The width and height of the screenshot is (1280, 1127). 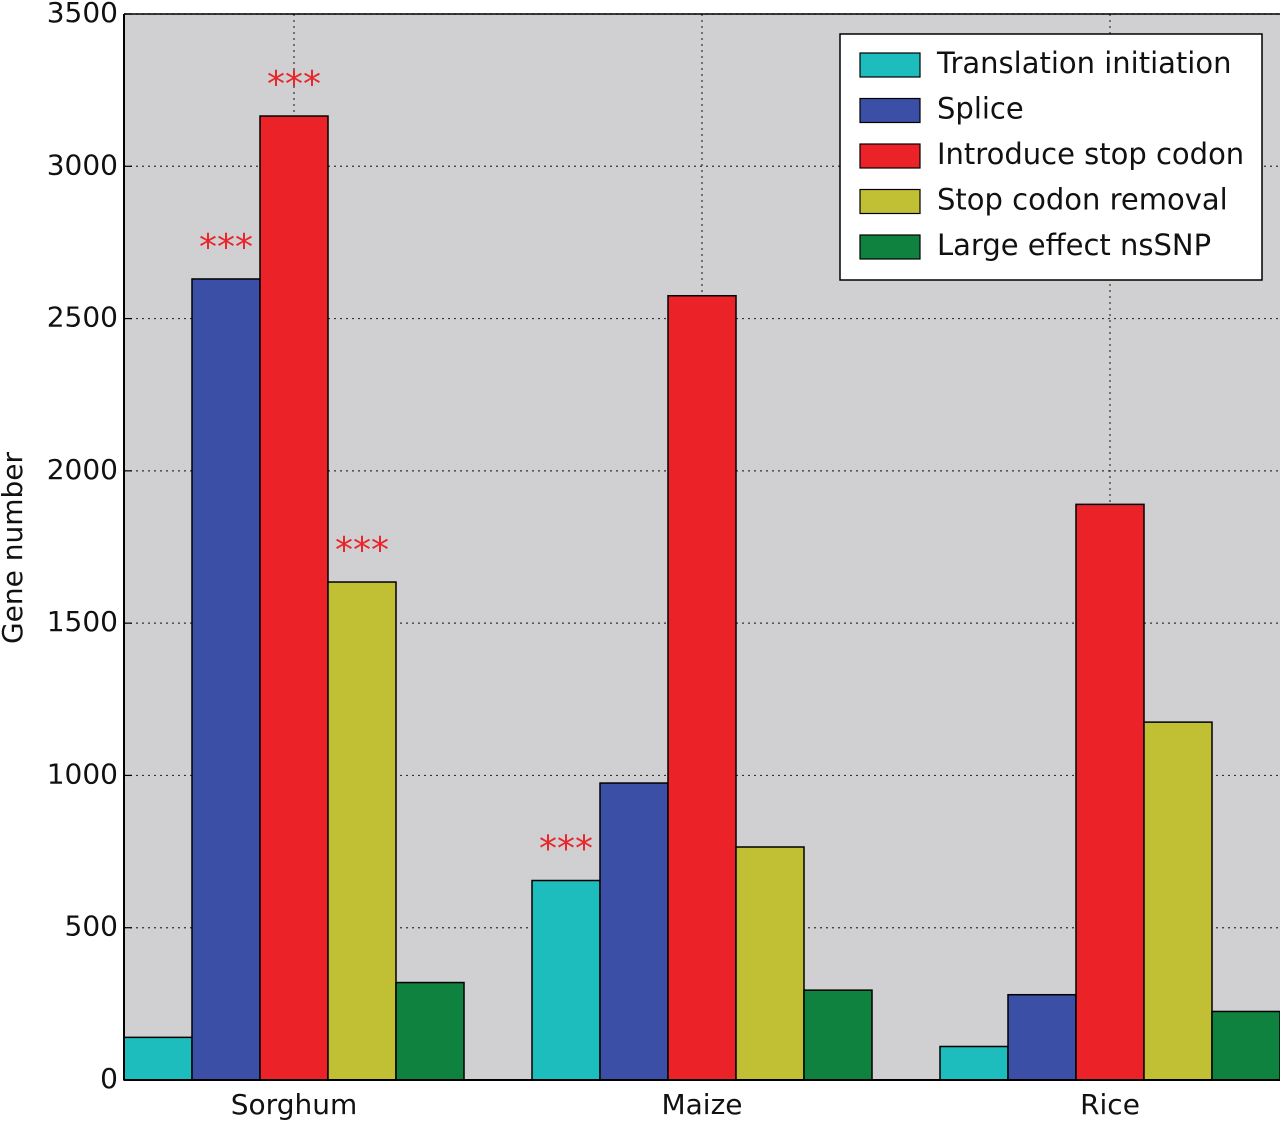 What do you see at coordinates (82, 14) in the screenshot?
I see `y-tick-label: 3500` at bounding box center [82, 14].